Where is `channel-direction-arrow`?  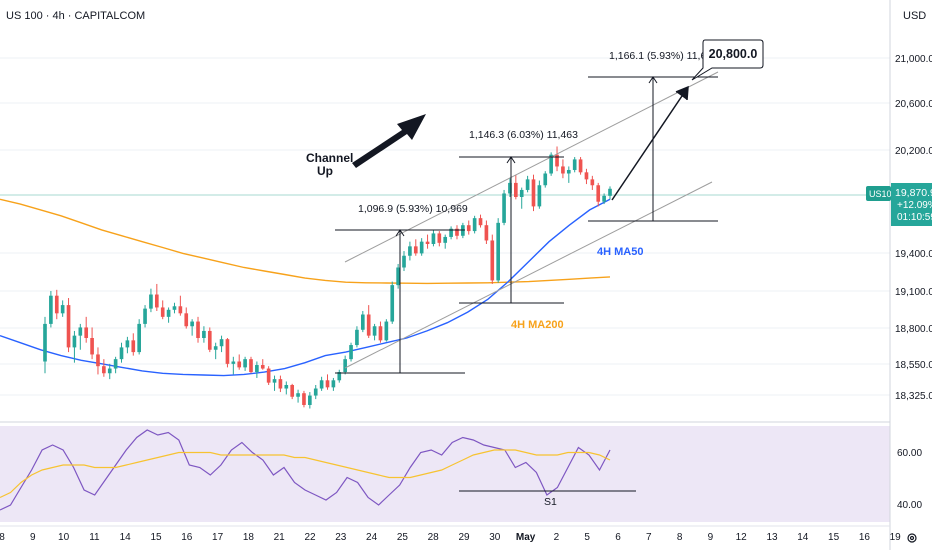 channel-direction-arrow is located at coordinates (389, 141).